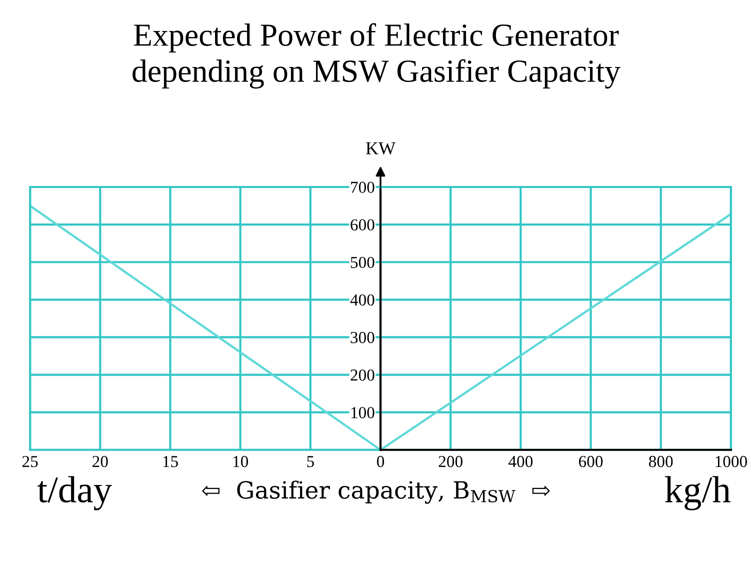  What do you see at coordinates (376, 56) in the screenshot?
I see `chart-title: Expected Power of Electric Generator depending on MSW Gasifier Capacity` at bounding box center [376, 56].